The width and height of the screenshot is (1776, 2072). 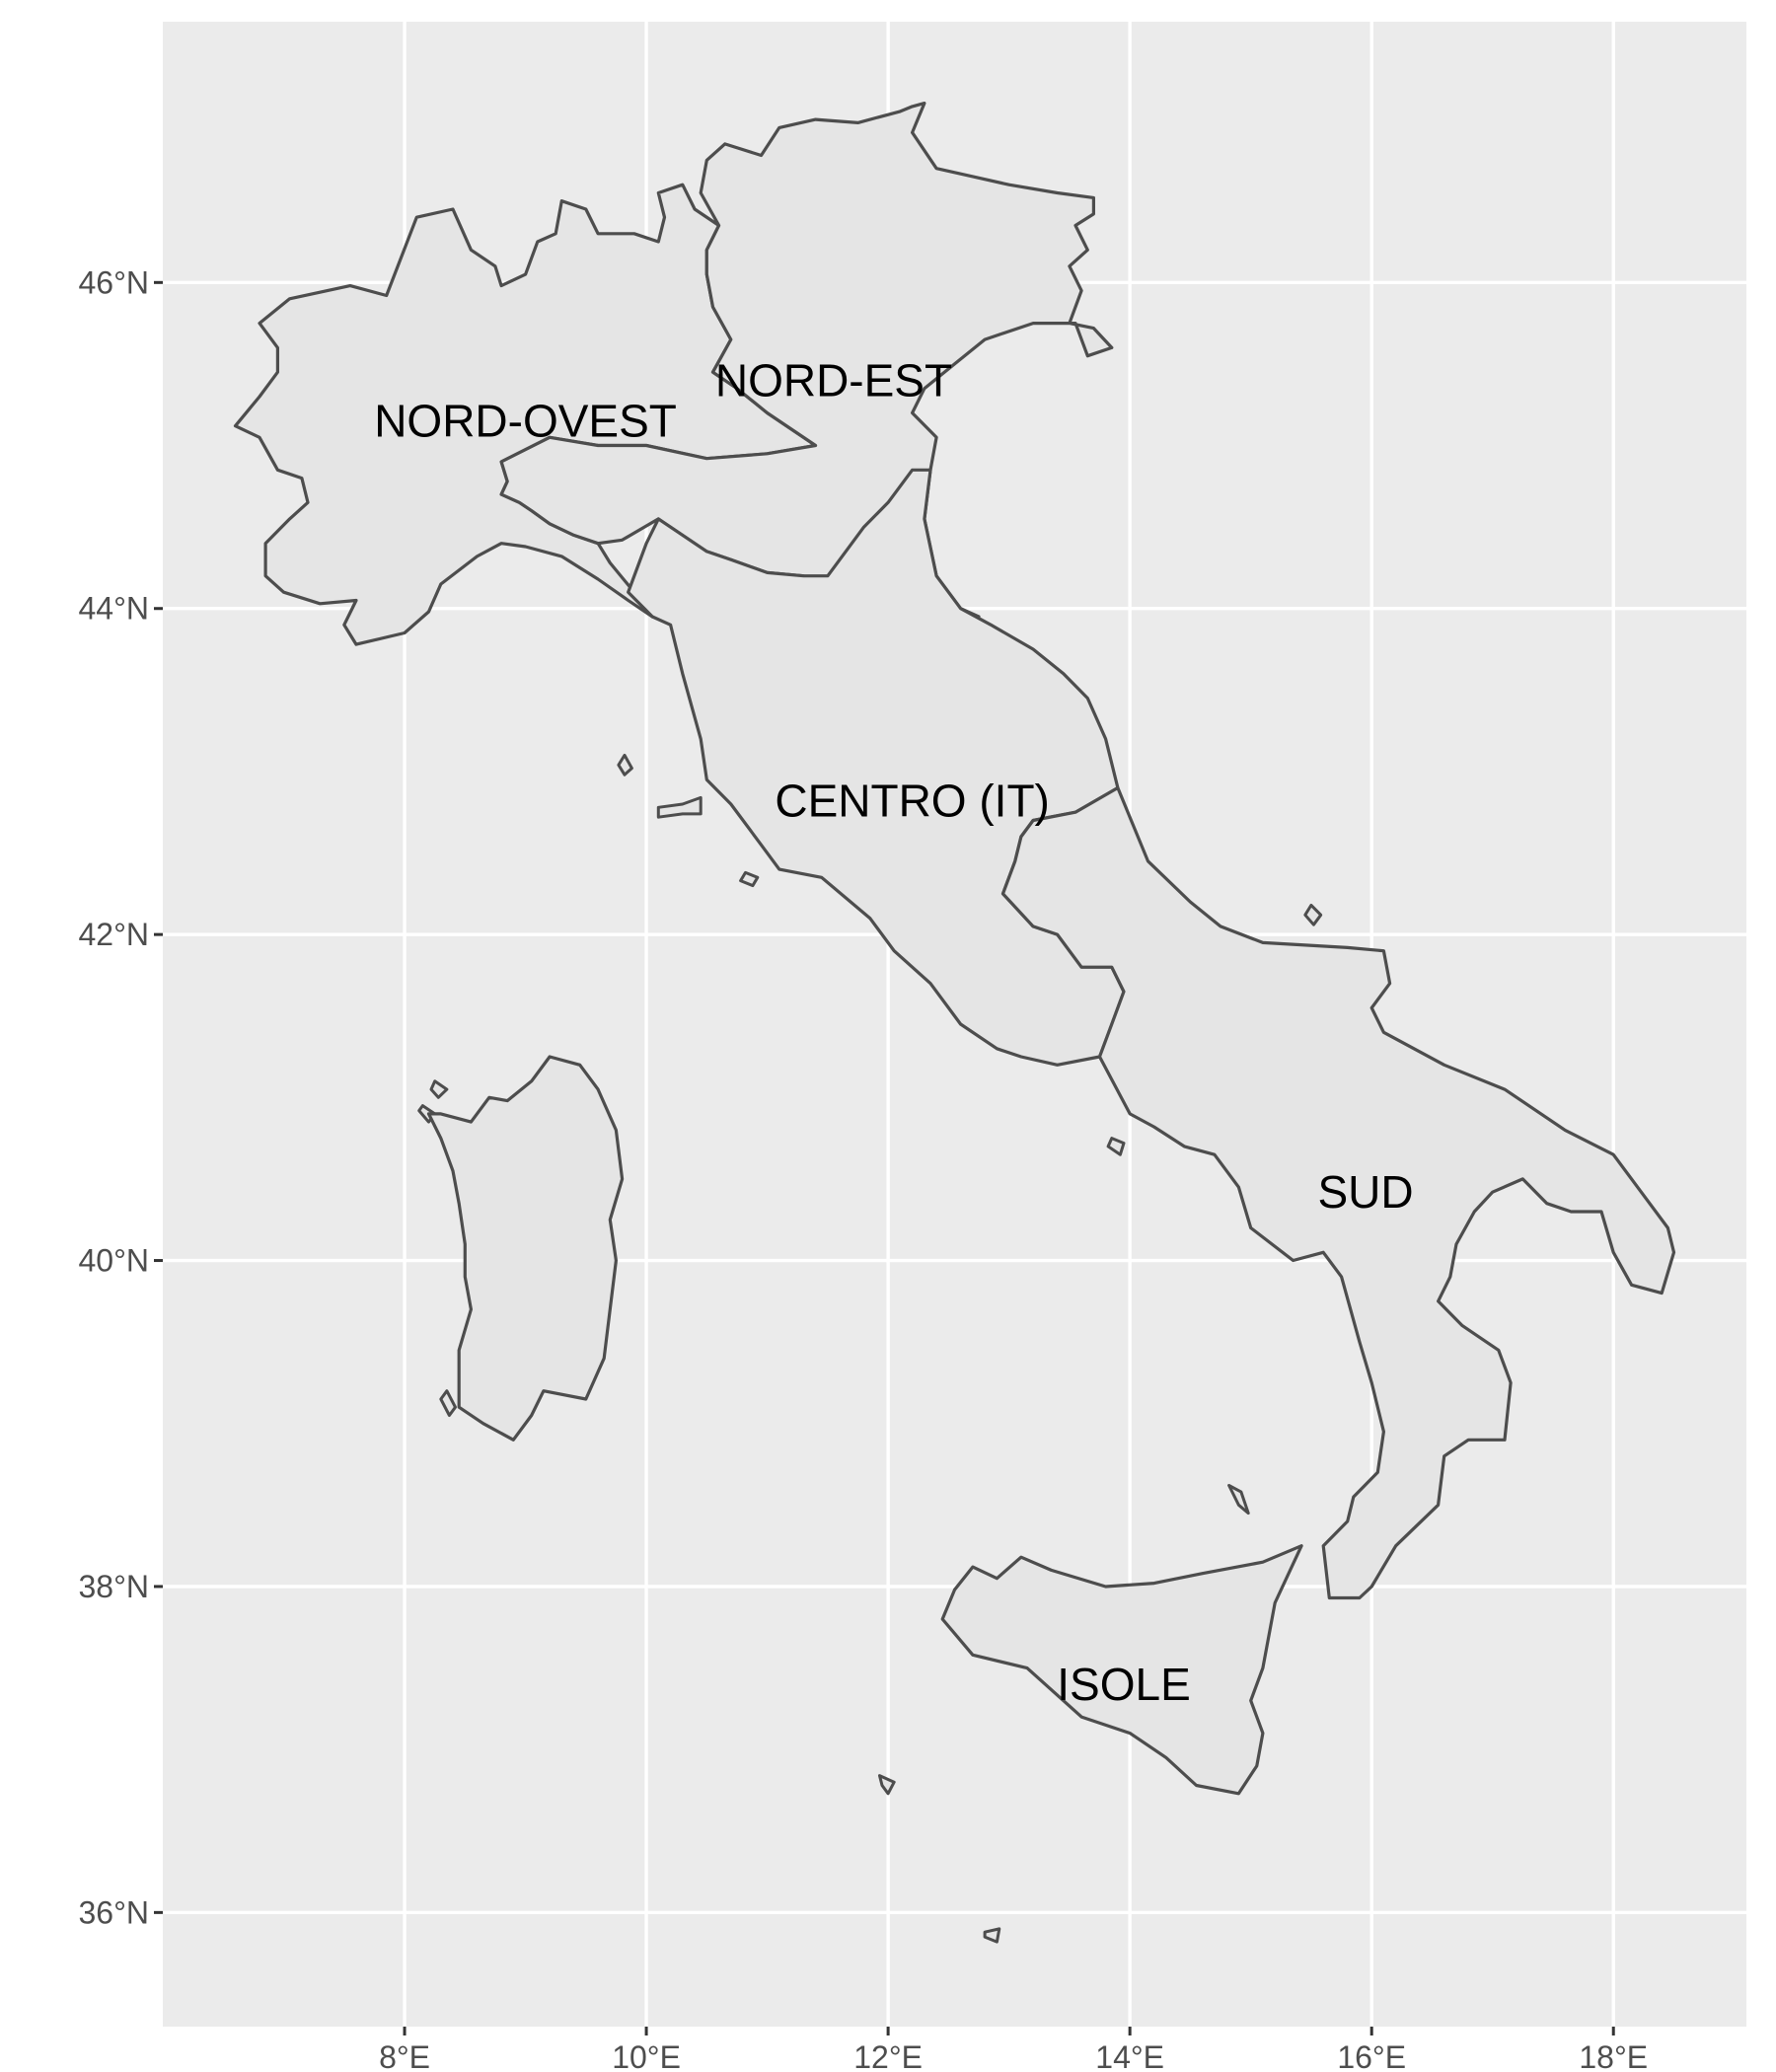 What do you see at coordinates (1614, 2055) in the screenshot?
I see `x-tick-label: 18°E` at bounding box center [1614, 2055].